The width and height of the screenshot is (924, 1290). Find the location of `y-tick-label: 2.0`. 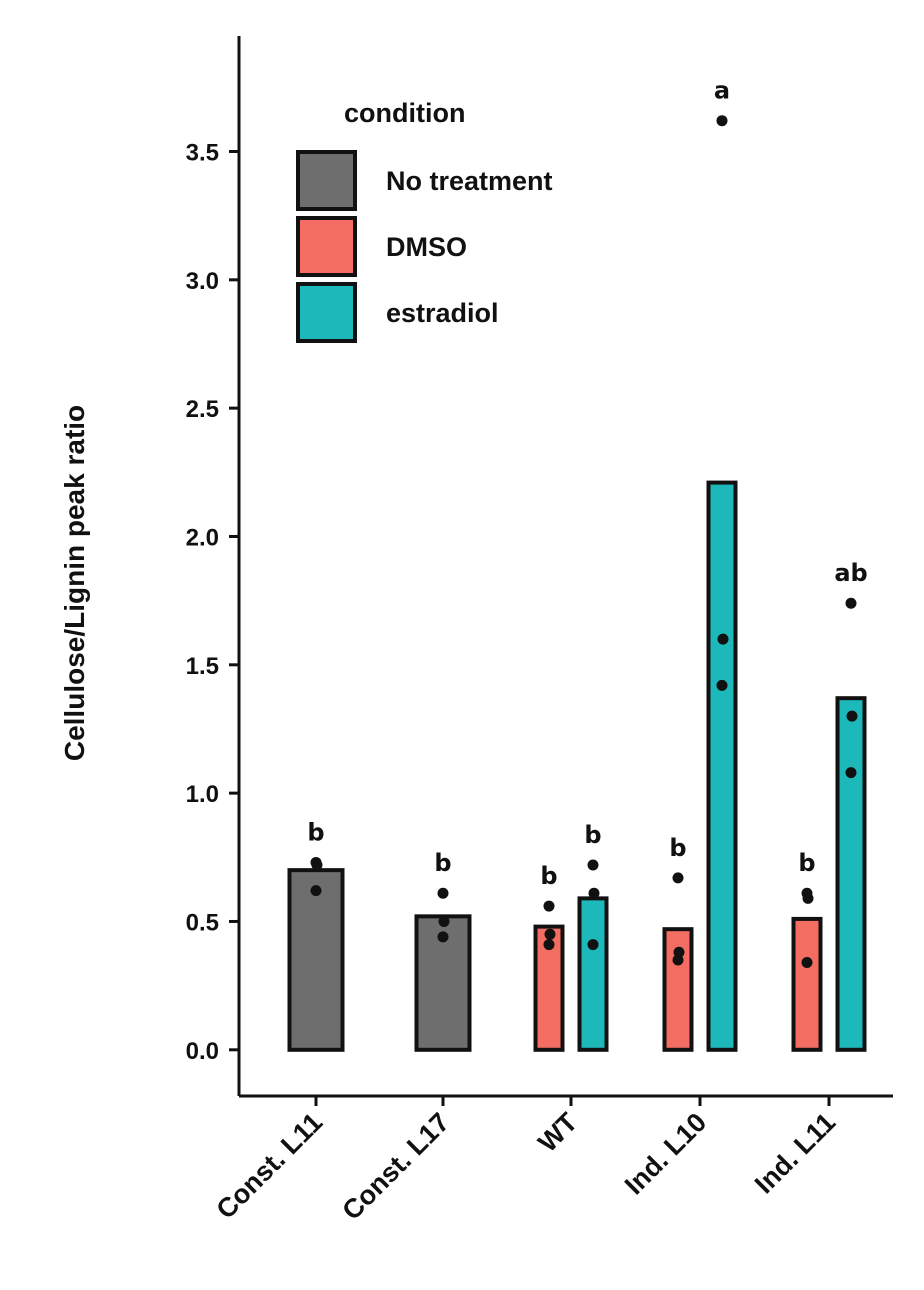

y-tick-label: 2.0 is located at coordinates (202, 537).